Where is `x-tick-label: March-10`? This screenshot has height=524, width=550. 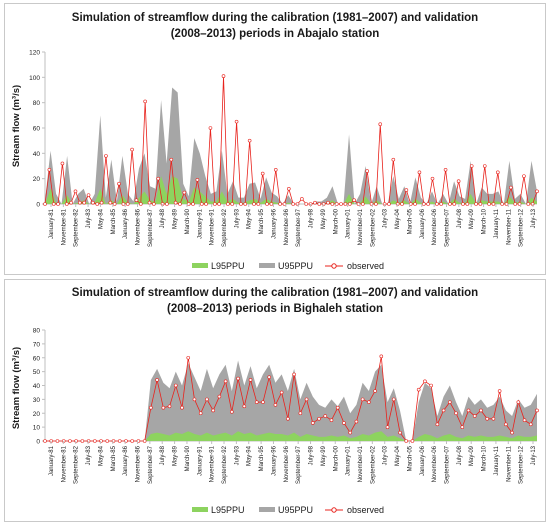 x-tick-label: March-10 is located at coordinates (485, 458).